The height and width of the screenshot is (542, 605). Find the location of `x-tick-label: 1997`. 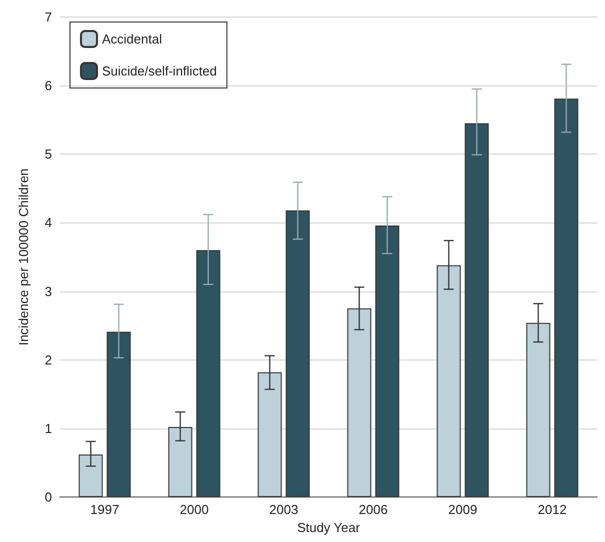

x-tick-label: 1997 is located at coordinates (105, 509).